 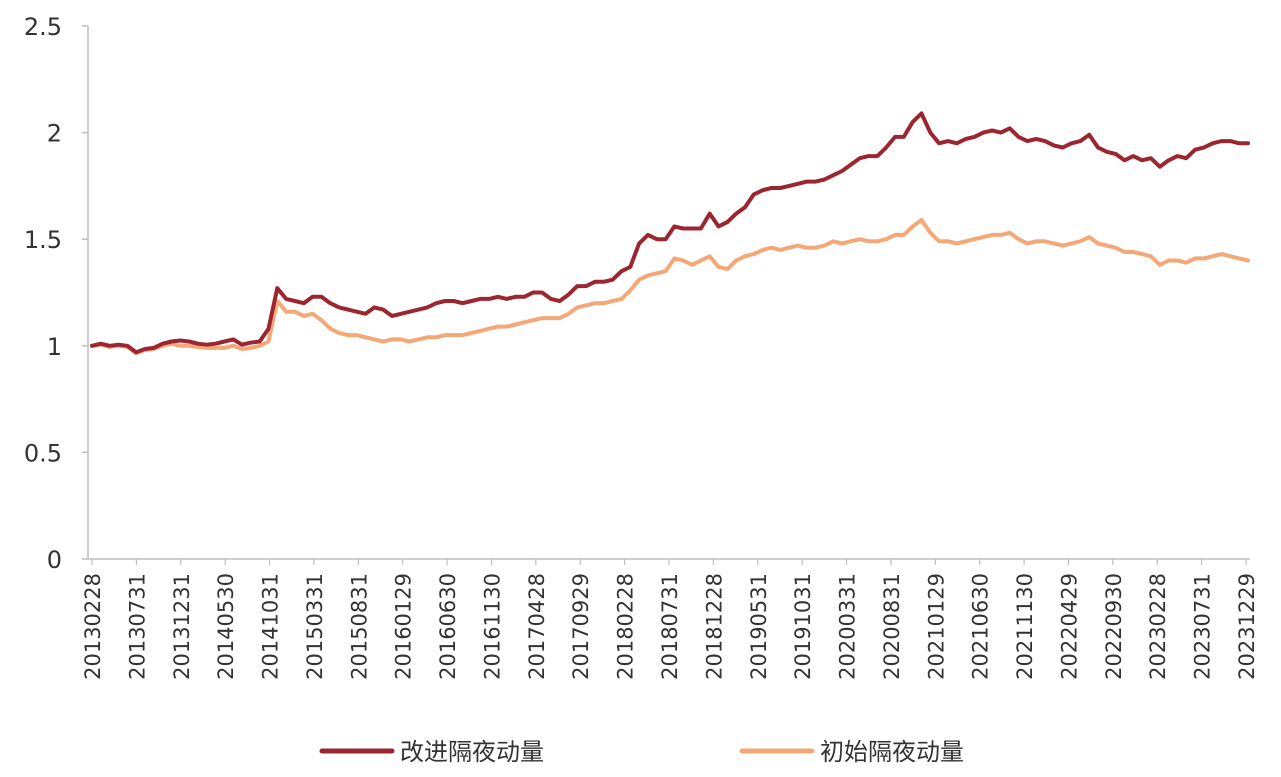 What do you see at coordinates (226, 626) in the screenshot?
I see `x-tick-label: 20140530` at bounding box center [226, 626].